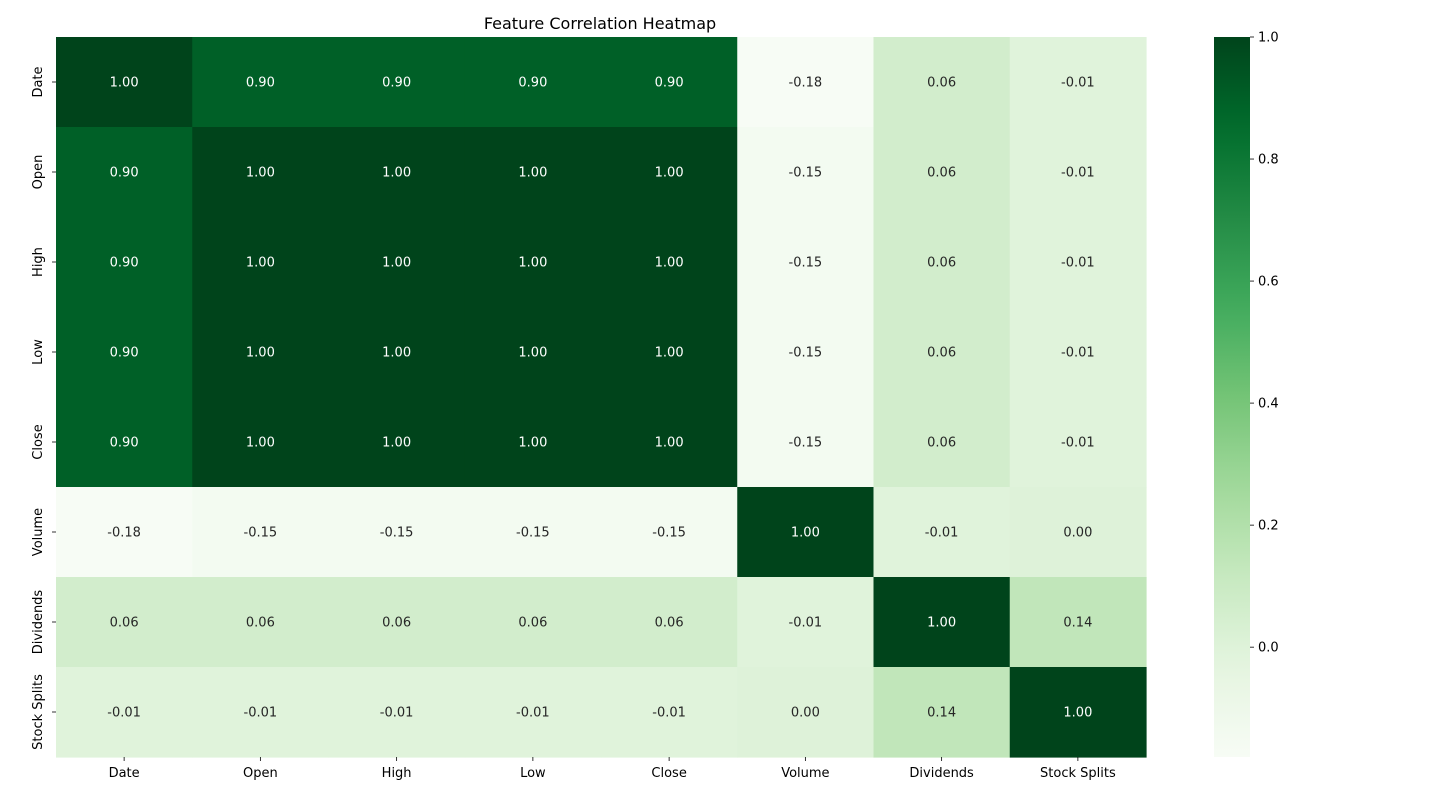  I want to click on colorbar-tick-label: 0.2, so click(1268, 526).